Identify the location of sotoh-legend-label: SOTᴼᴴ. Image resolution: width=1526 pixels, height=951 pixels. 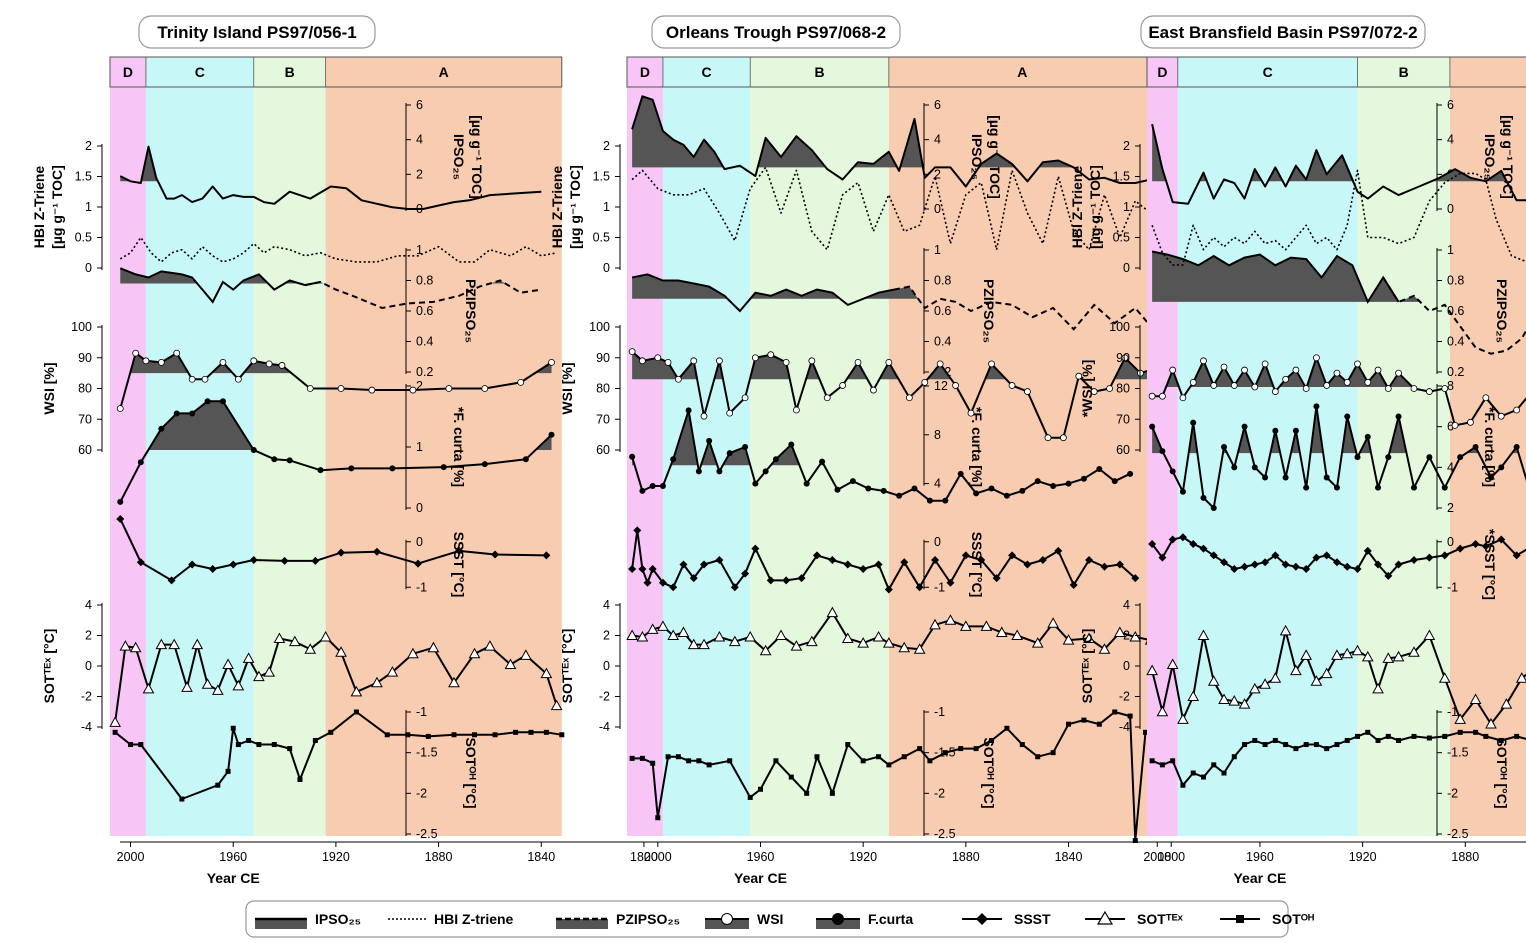
(1293, 919).